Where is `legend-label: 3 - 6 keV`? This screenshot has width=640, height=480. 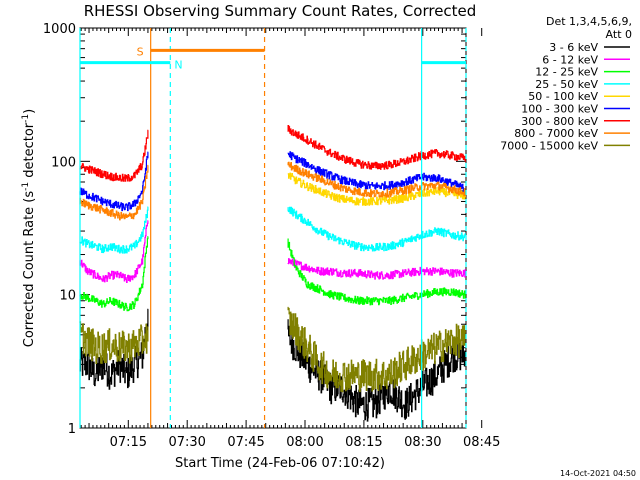 legend-label: 3 - 6 keV is located at coordinates (573, 47).